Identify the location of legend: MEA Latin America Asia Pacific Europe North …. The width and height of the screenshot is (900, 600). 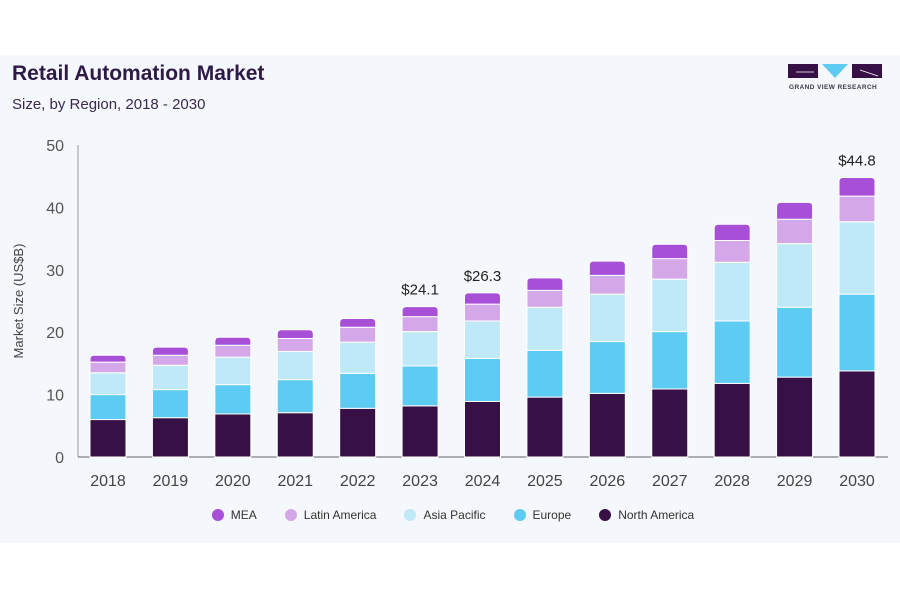
(450, 515).